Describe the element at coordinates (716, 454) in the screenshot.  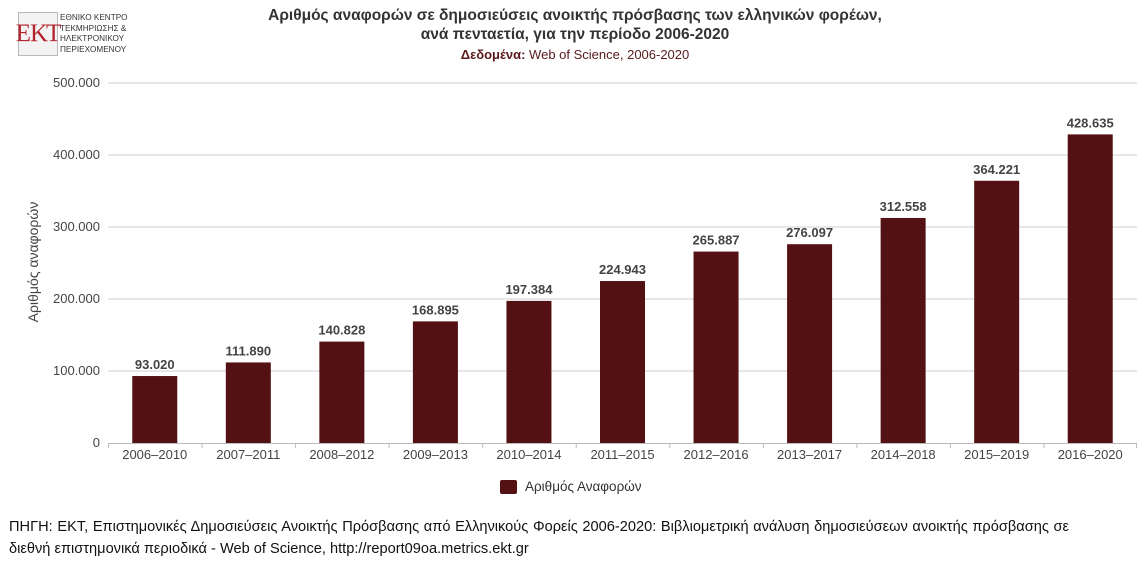
I see `x-tick-label: 2012–2016` at that location.